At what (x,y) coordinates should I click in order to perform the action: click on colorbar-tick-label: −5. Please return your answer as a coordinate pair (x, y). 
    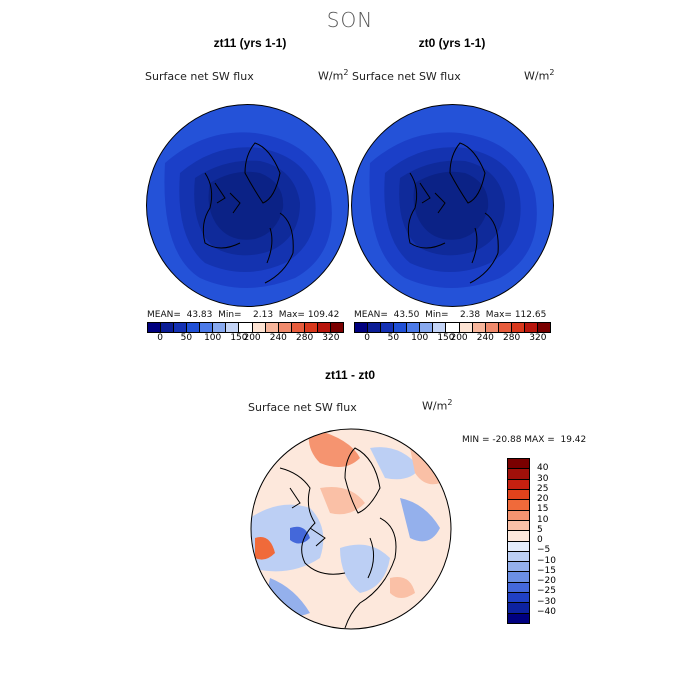
    Looking at the image, I should click on (544, 550).